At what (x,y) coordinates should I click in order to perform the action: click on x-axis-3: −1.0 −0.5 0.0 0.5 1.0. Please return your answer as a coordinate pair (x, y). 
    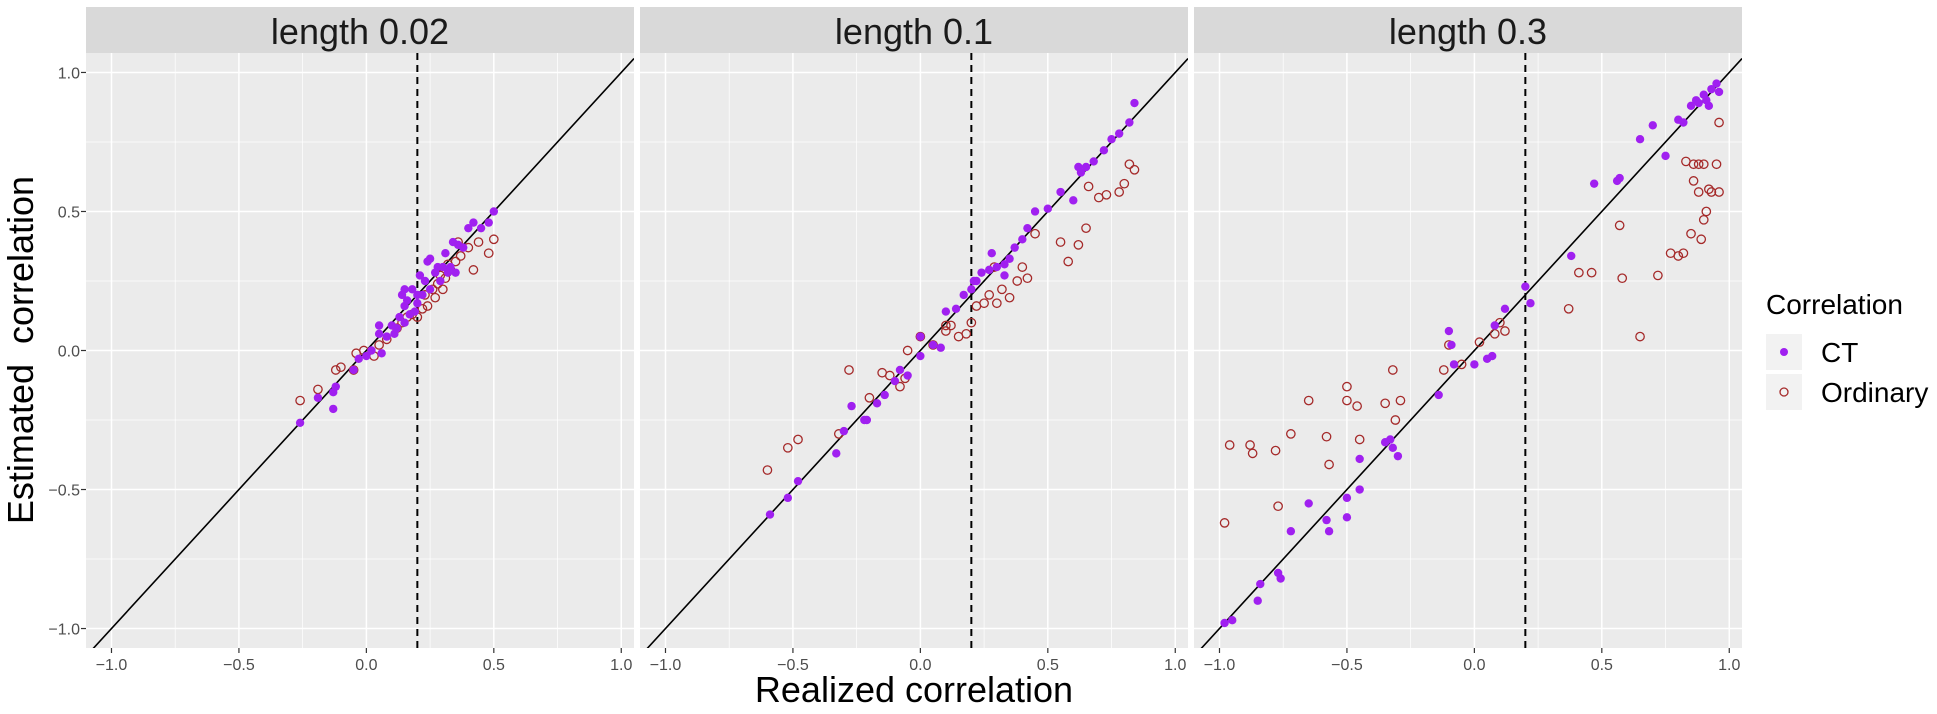
    Looking at the image, I should click on (1472, 665).